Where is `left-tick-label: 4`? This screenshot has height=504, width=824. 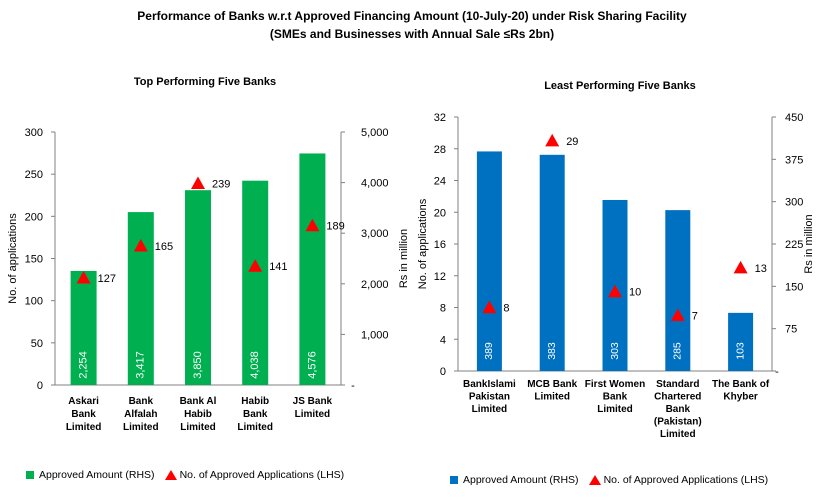
left-tick-label: 4 is located at coordinates (443, 340).